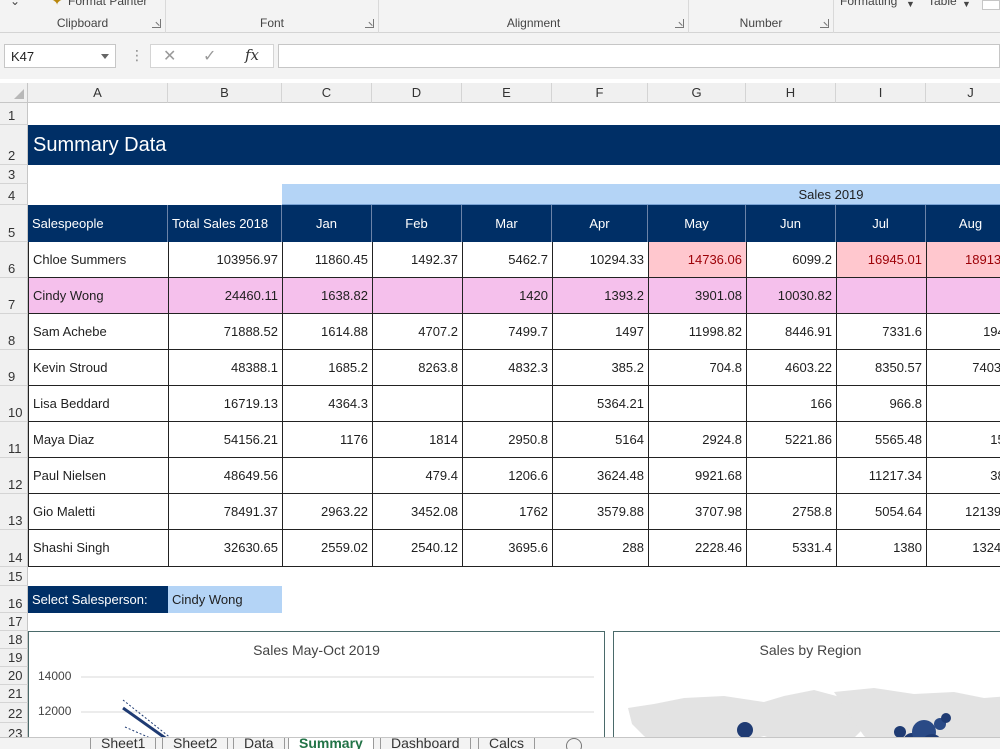 The height and width of the screenshot is (749, 1000). Describe the element at coordinates (697, 260) in the screenshot. I see `sales-value-cell: 14736.06` at that location.